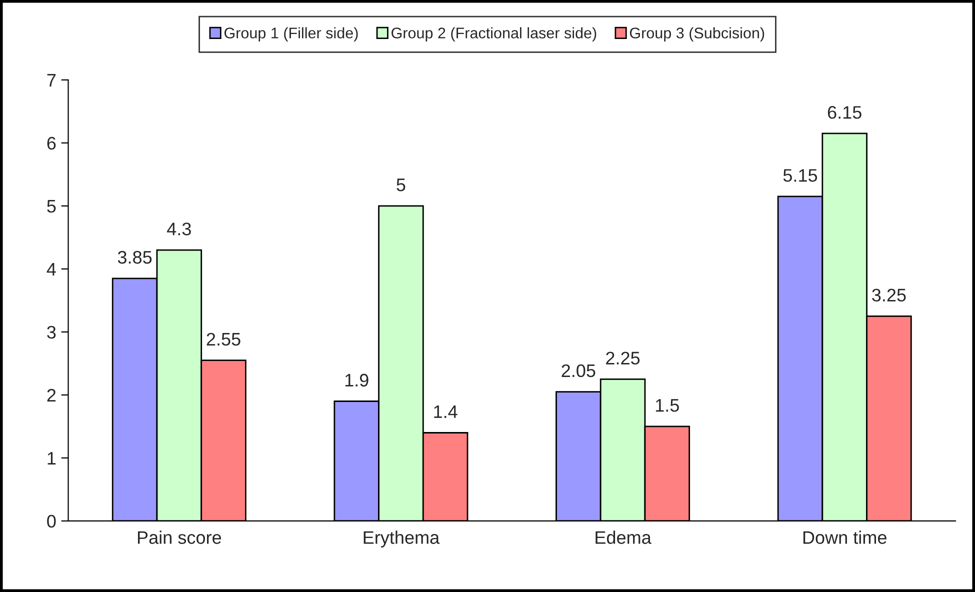  Describe the element at coordinates (579, 371) in the screenshot. I see `data-label: 2.05` at that location.